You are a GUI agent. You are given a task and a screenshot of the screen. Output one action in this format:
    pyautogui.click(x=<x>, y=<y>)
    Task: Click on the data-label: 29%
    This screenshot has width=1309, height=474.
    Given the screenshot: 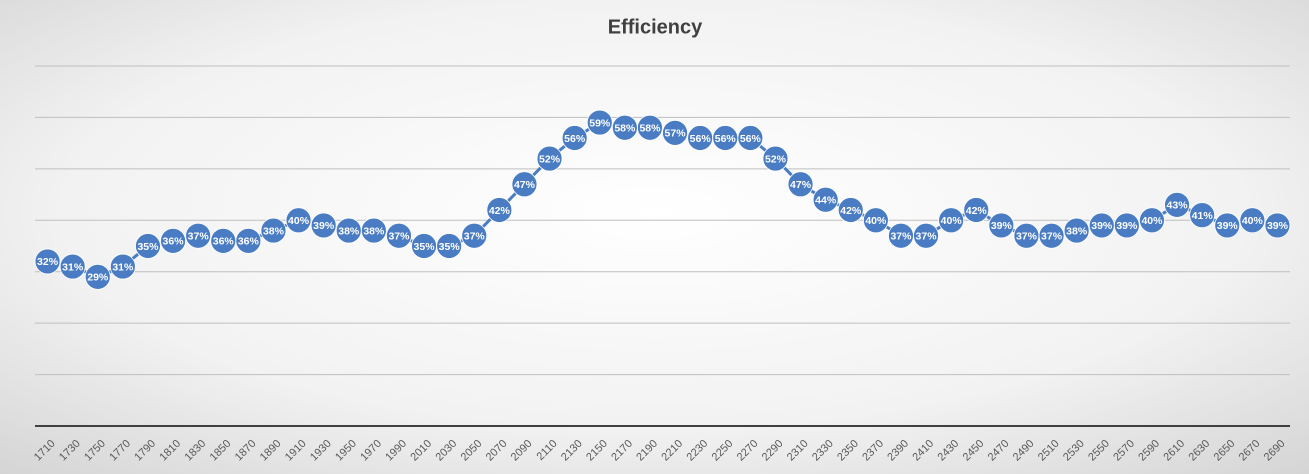 What is the action you would take?
    pyautogui.click(x=98, y=278)
    